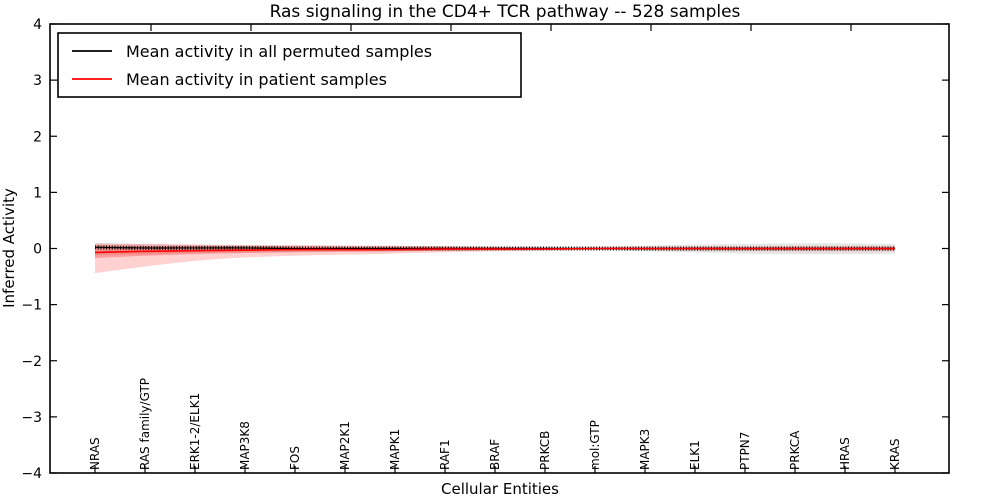  I want to click on category-label: MAPK3, so click(645, 449).